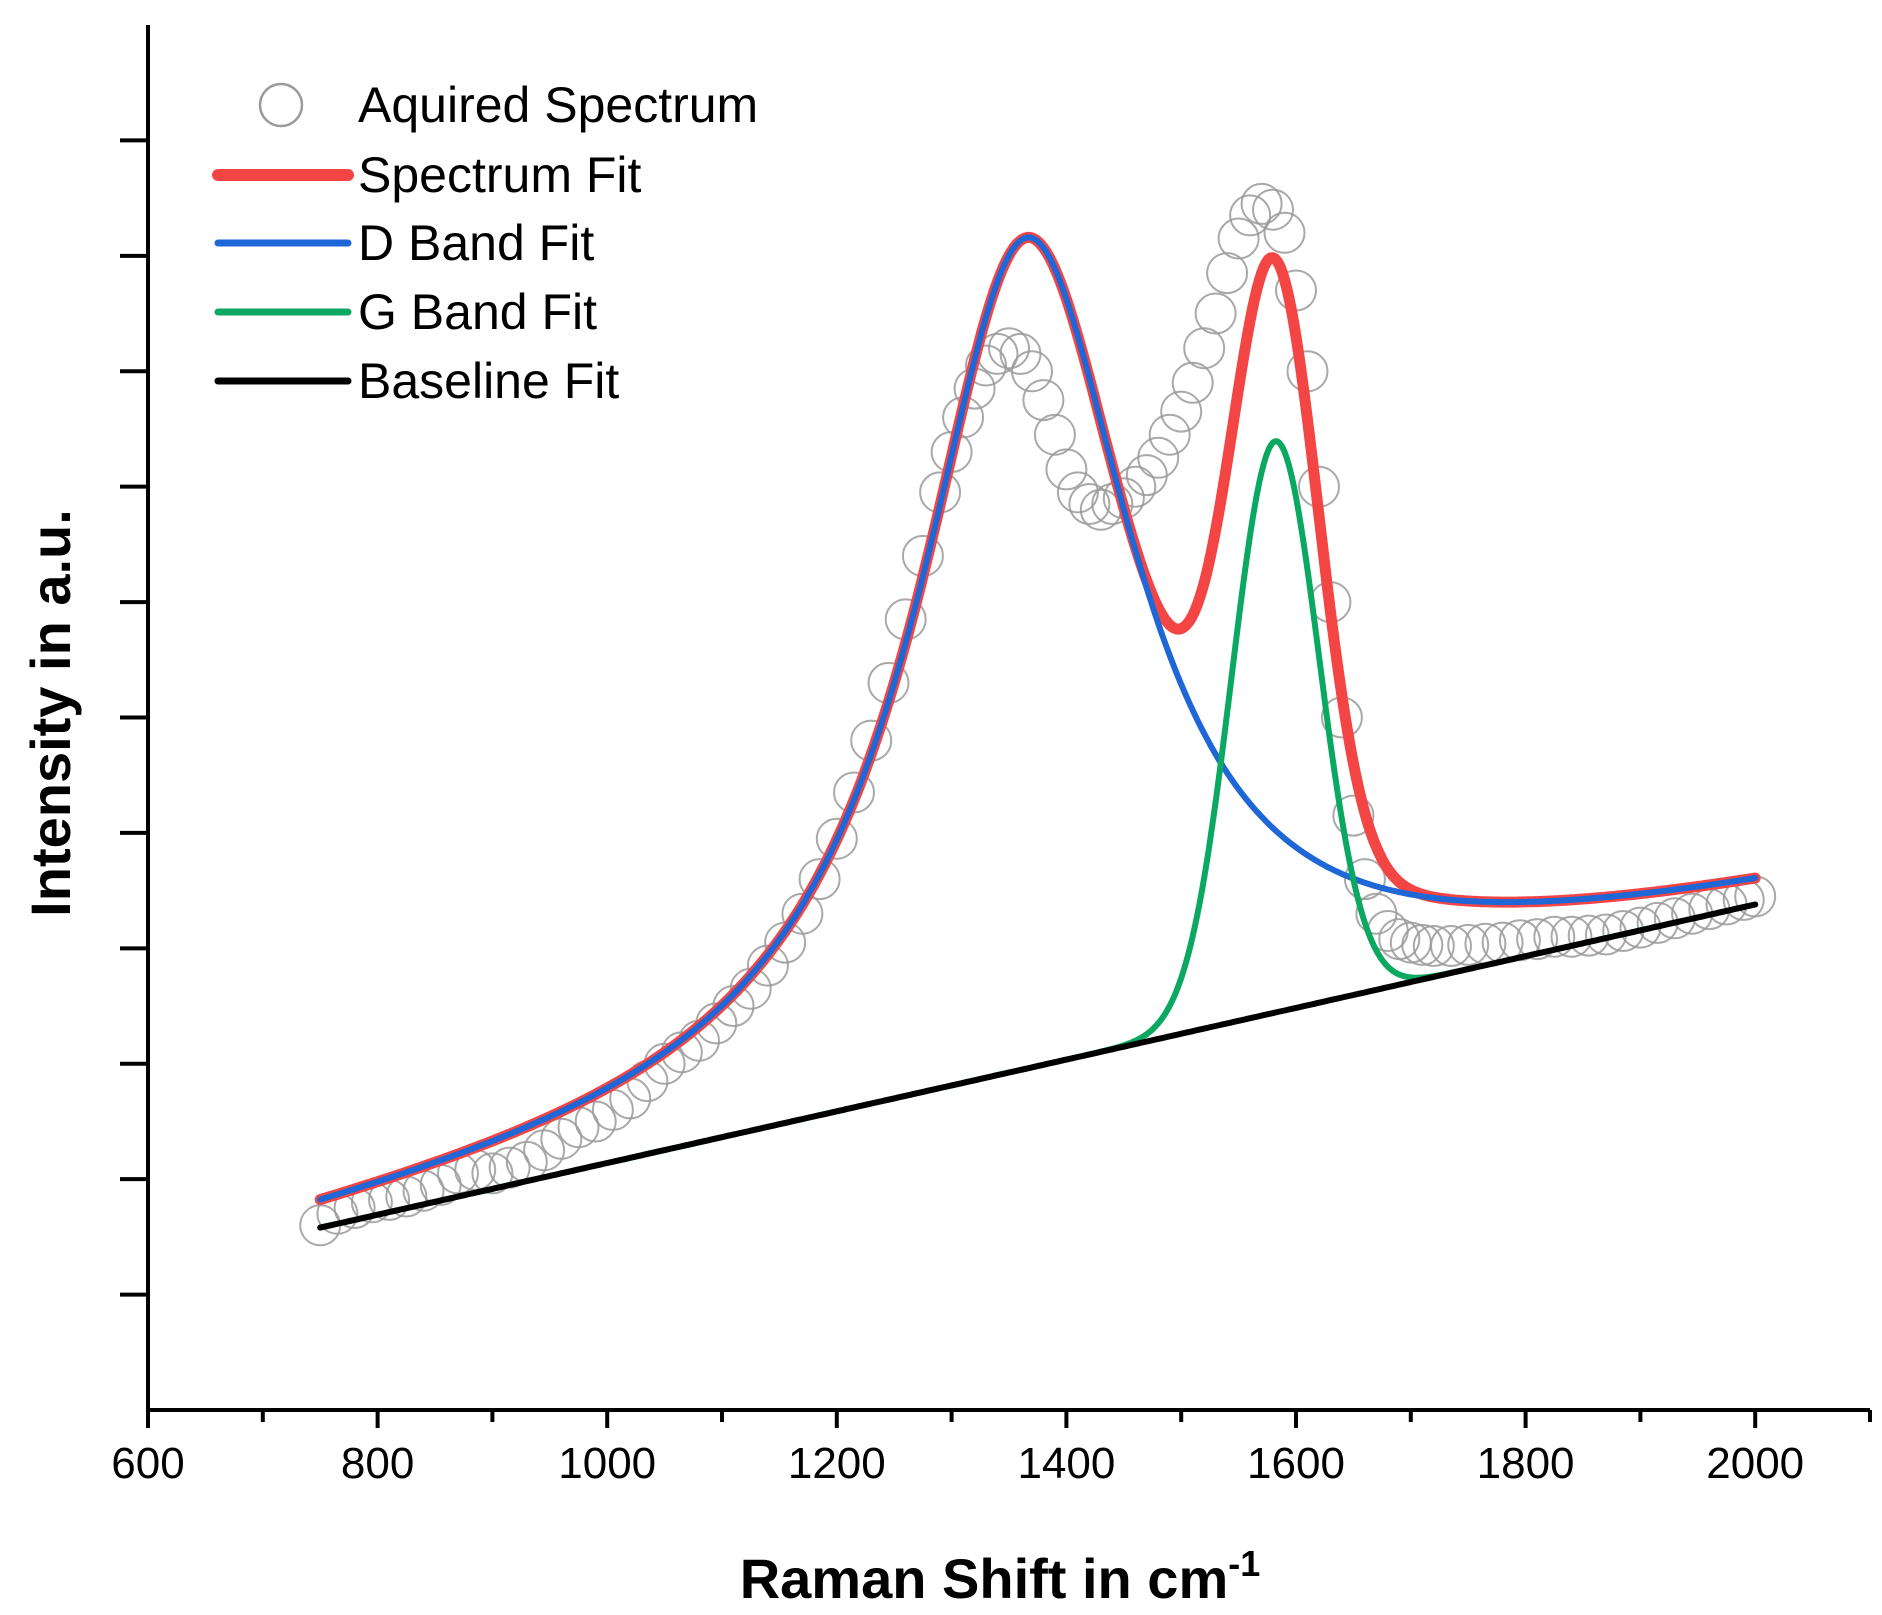 The image size is (1882, 1615). Describe the element at coordinates (488, 381) in the screenshot. I see `legend-label: Baseline Fit` at that location.